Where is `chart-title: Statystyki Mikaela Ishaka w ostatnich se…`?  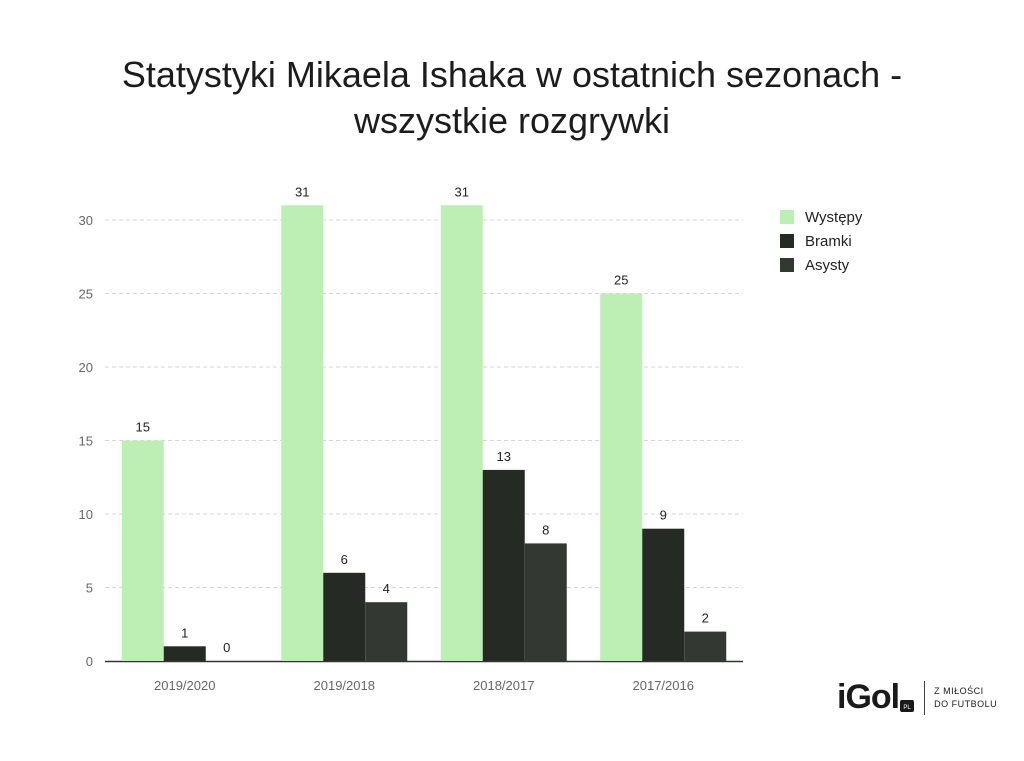 chart-title: Statystyki Mikaela Ishaka w ostatnich se… is located at coordinates (512, 98).